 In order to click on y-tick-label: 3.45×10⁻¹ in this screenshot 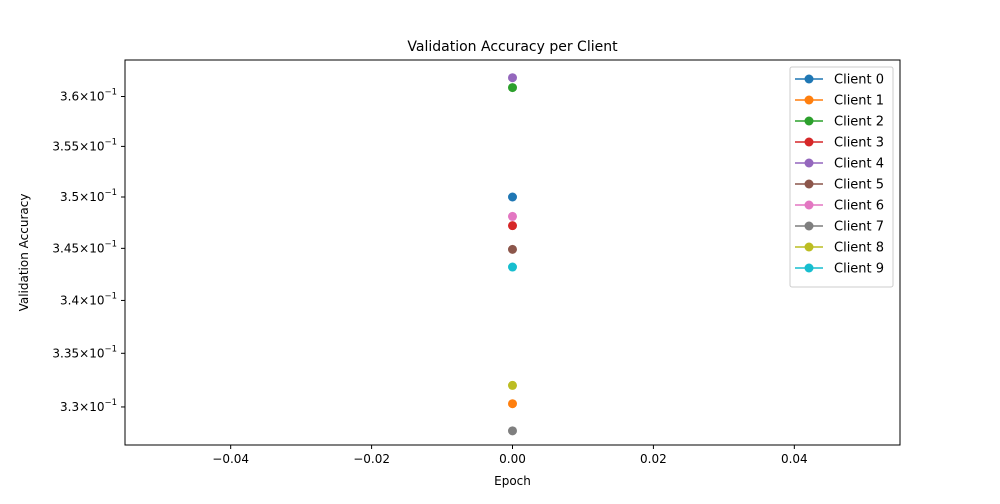, I will do `click(84, 247)`.